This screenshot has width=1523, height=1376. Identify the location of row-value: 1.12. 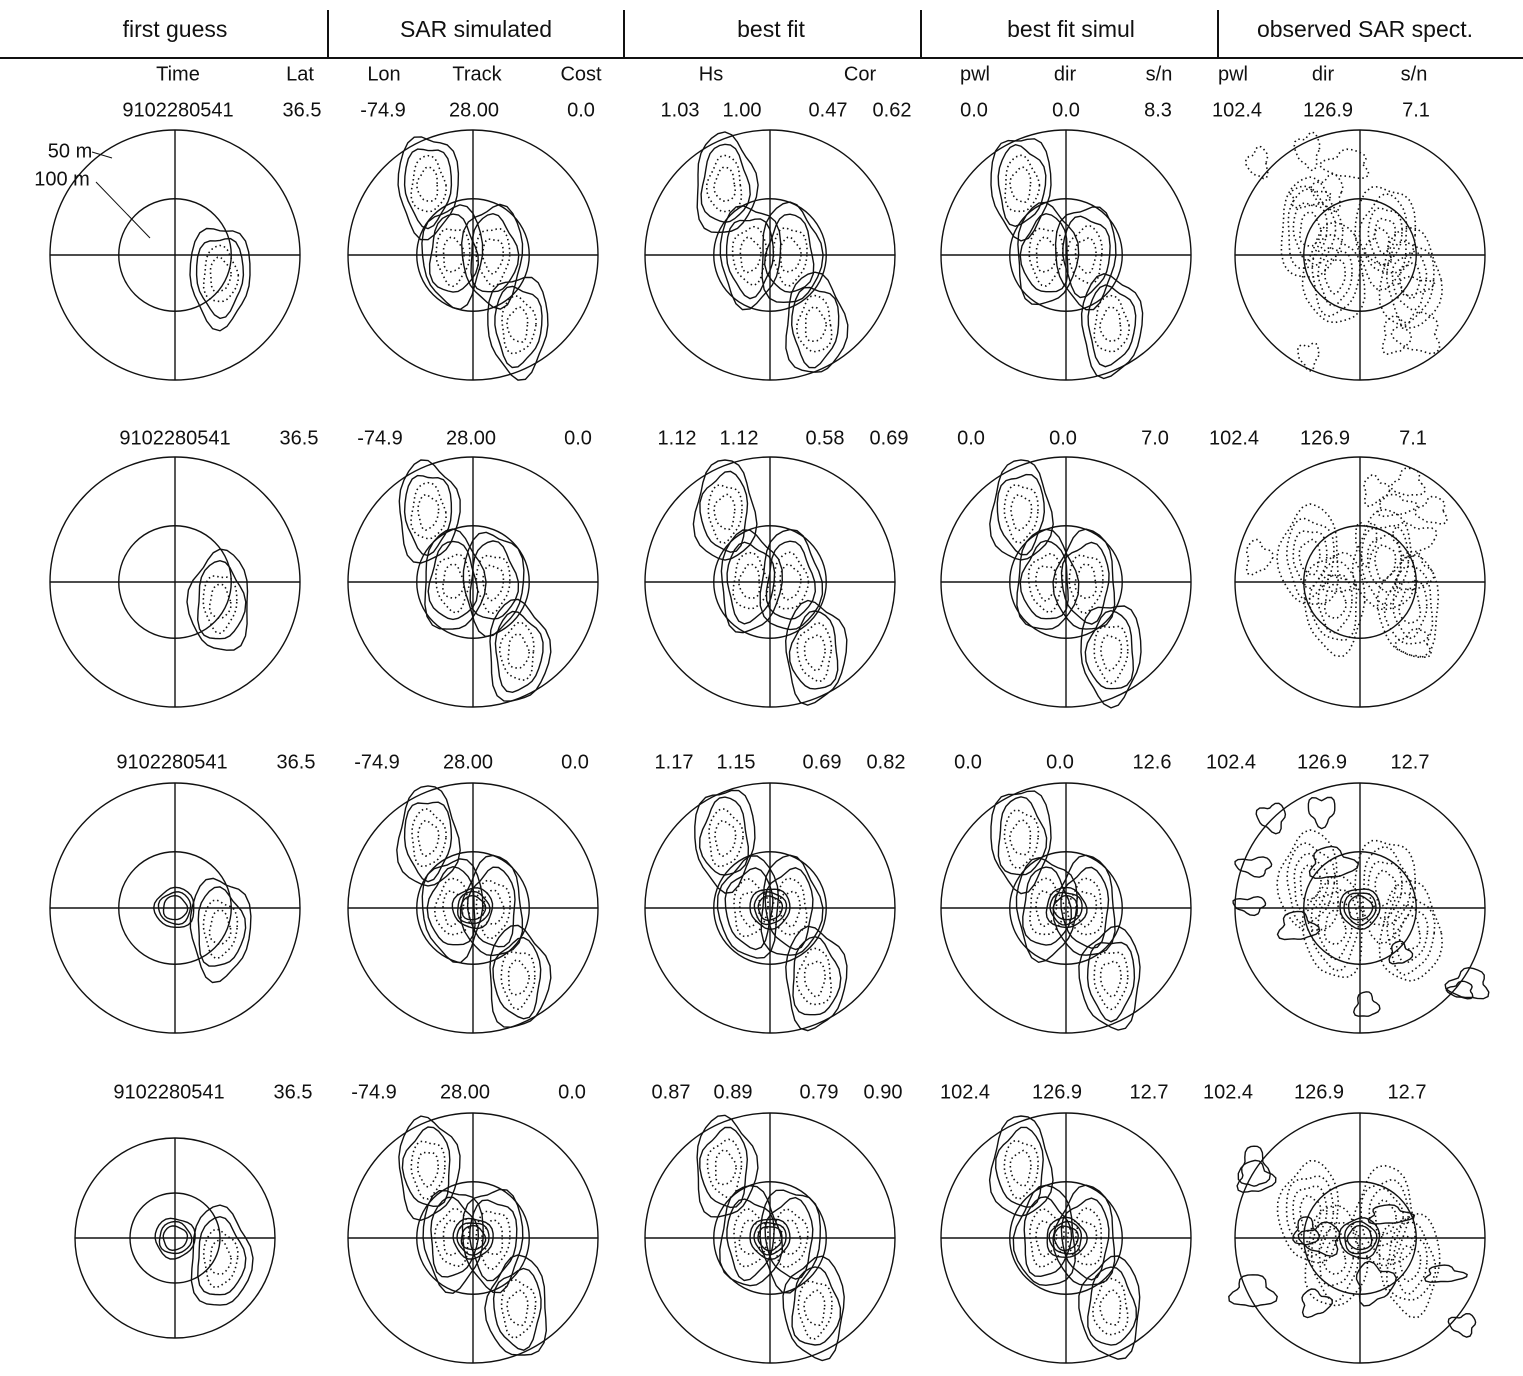
(739, 438).